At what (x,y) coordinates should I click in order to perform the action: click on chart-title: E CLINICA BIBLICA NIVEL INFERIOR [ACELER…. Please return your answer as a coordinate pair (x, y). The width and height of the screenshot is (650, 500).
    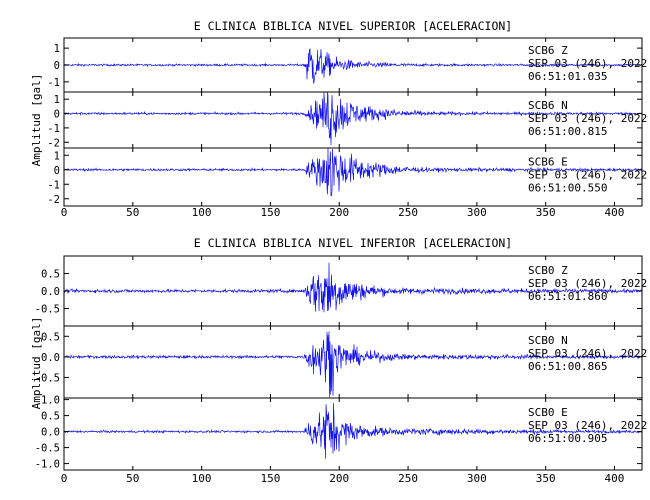
    Looking at the image, I should click on (353, 243).